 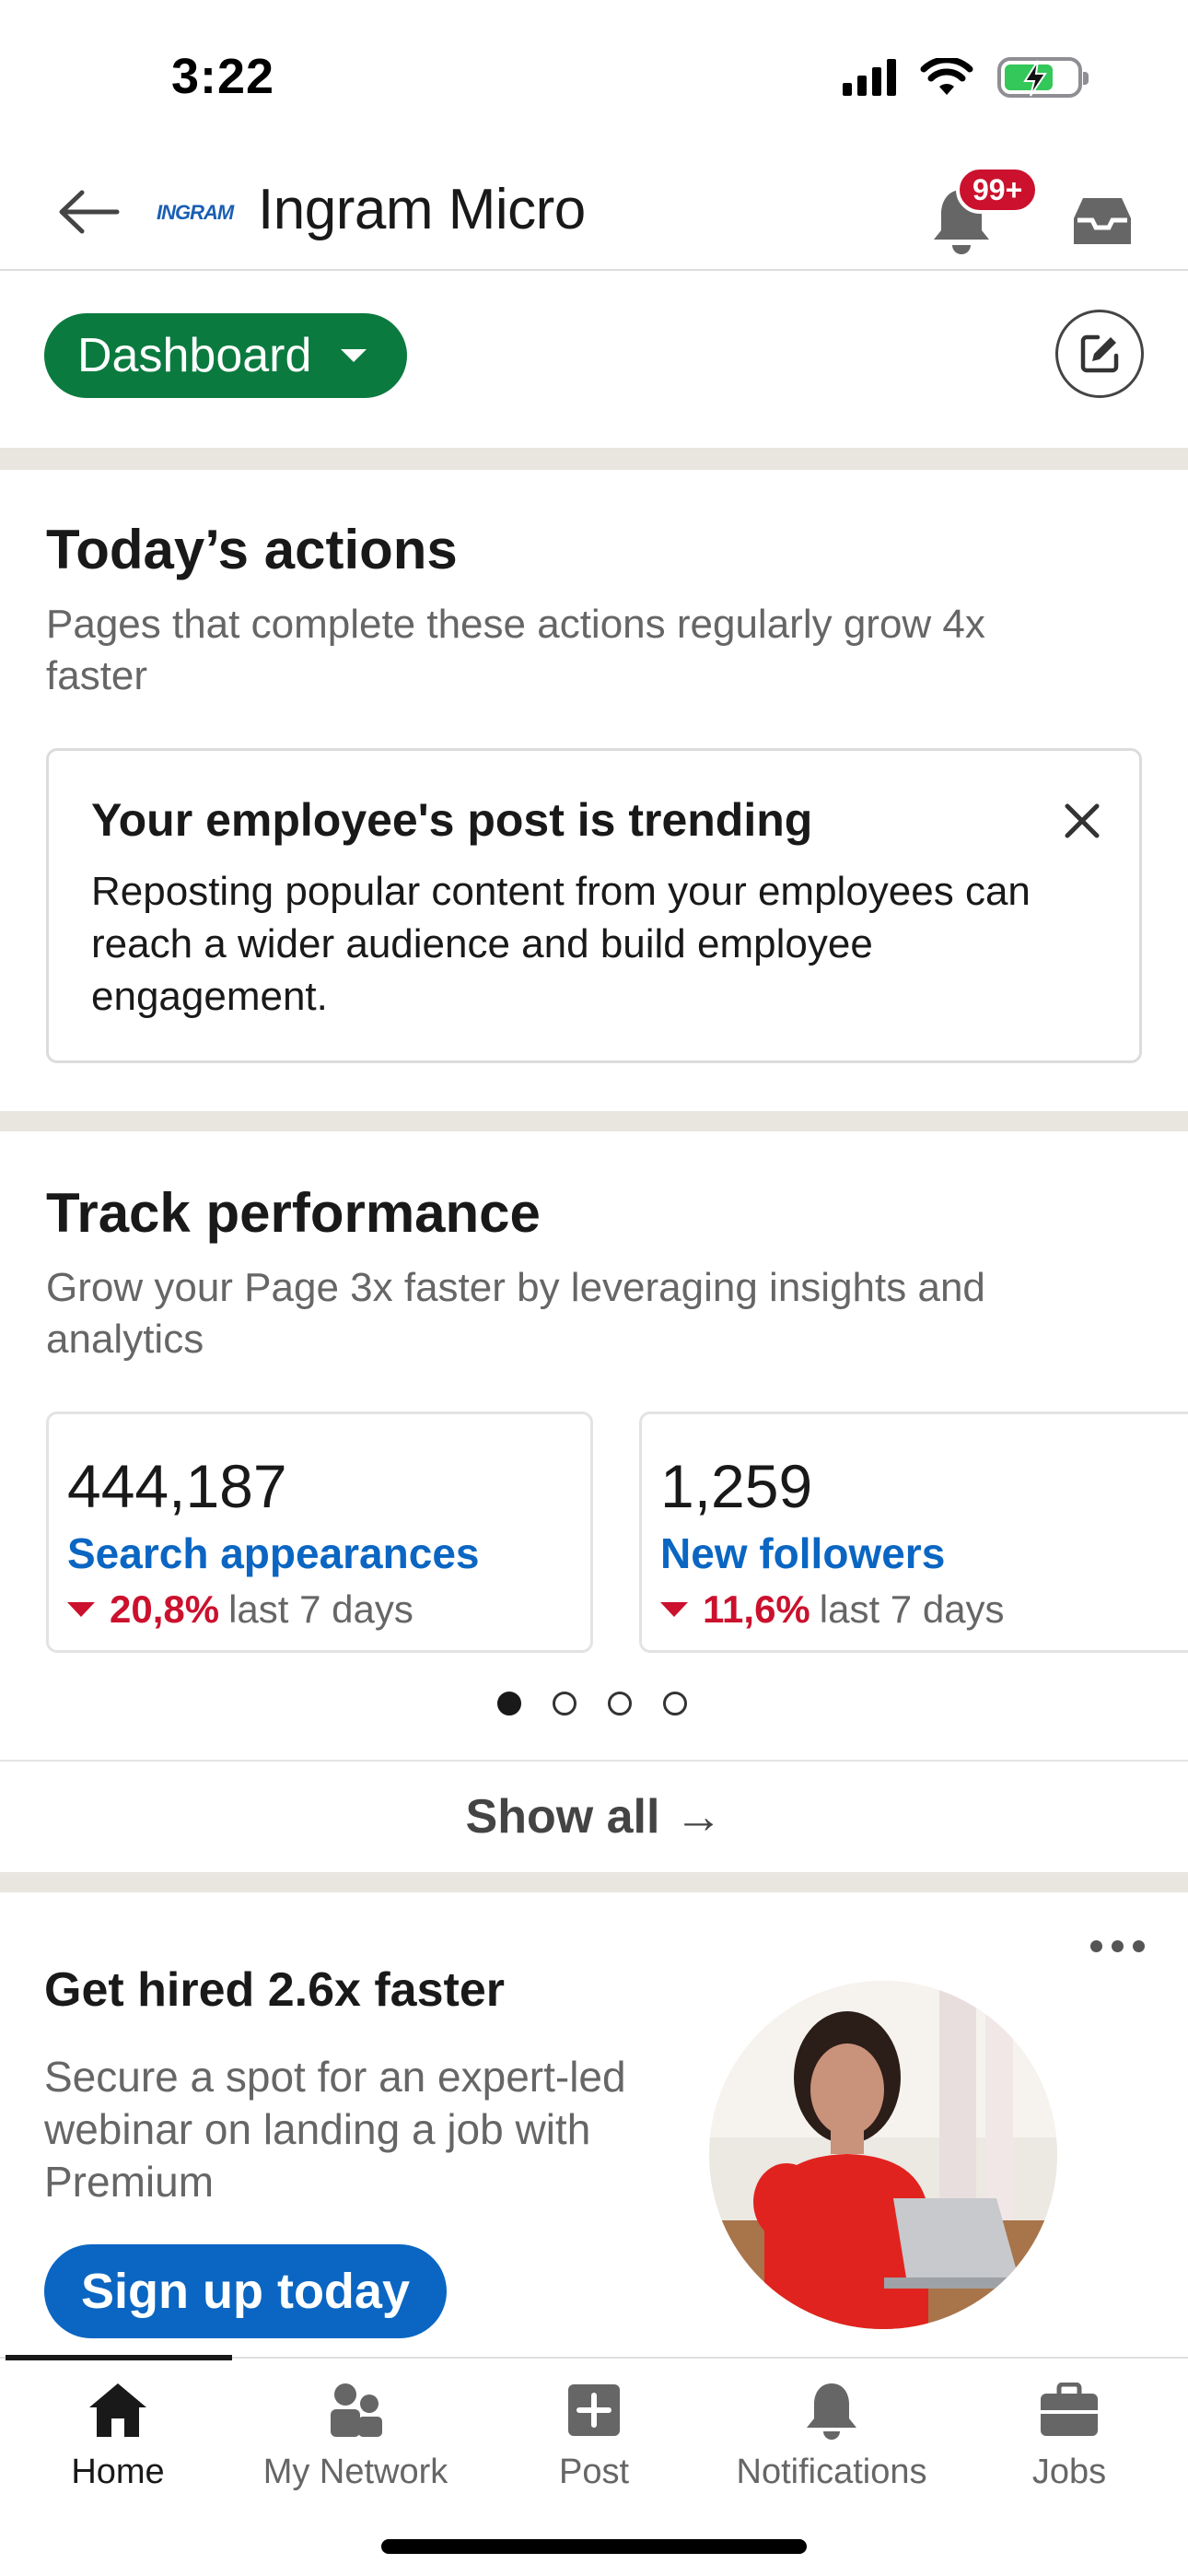 What do you see at coordinates (274, 1990) in the screenshot?
I see `promo-title: Get hired 2.6x faster` at bounding box center [274, 1990].